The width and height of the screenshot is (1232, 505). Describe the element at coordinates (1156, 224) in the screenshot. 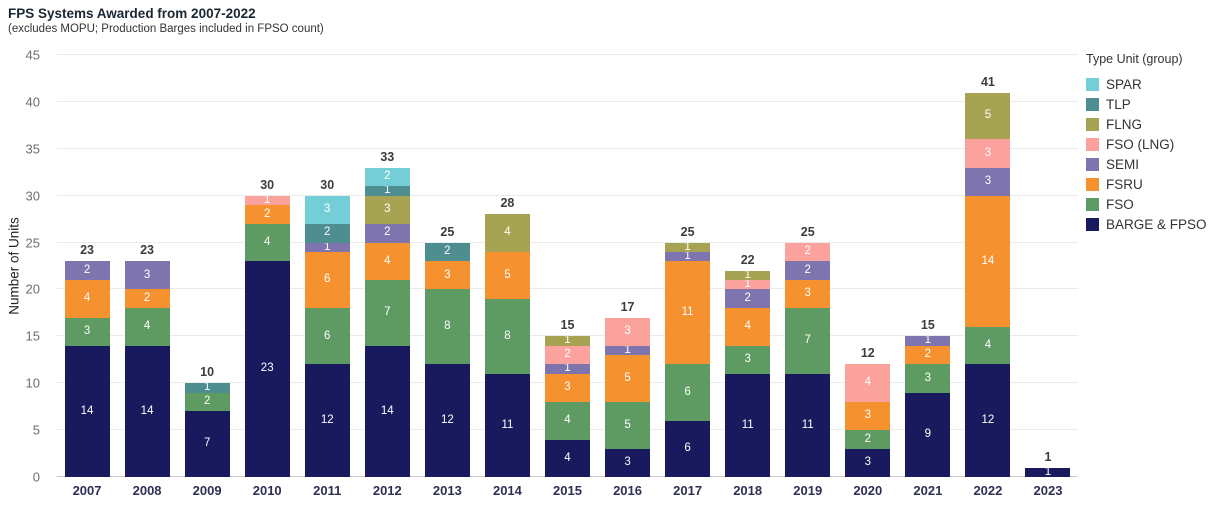

I see `legend-item-label: BARGE & FPSO` at that location.